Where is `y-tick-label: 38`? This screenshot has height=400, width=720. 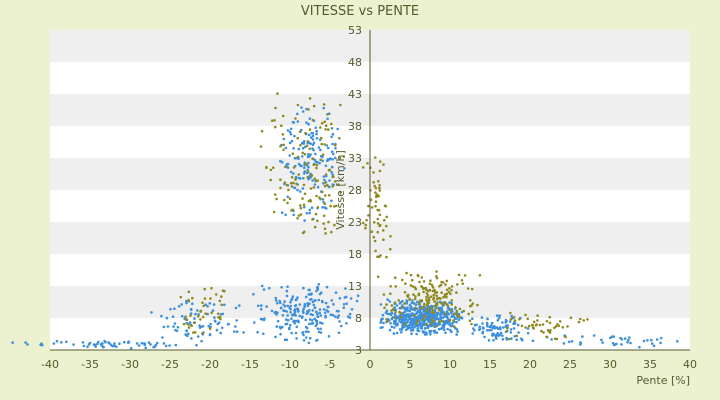 y-tick-label: 38 is located at coordinates (355, 126).